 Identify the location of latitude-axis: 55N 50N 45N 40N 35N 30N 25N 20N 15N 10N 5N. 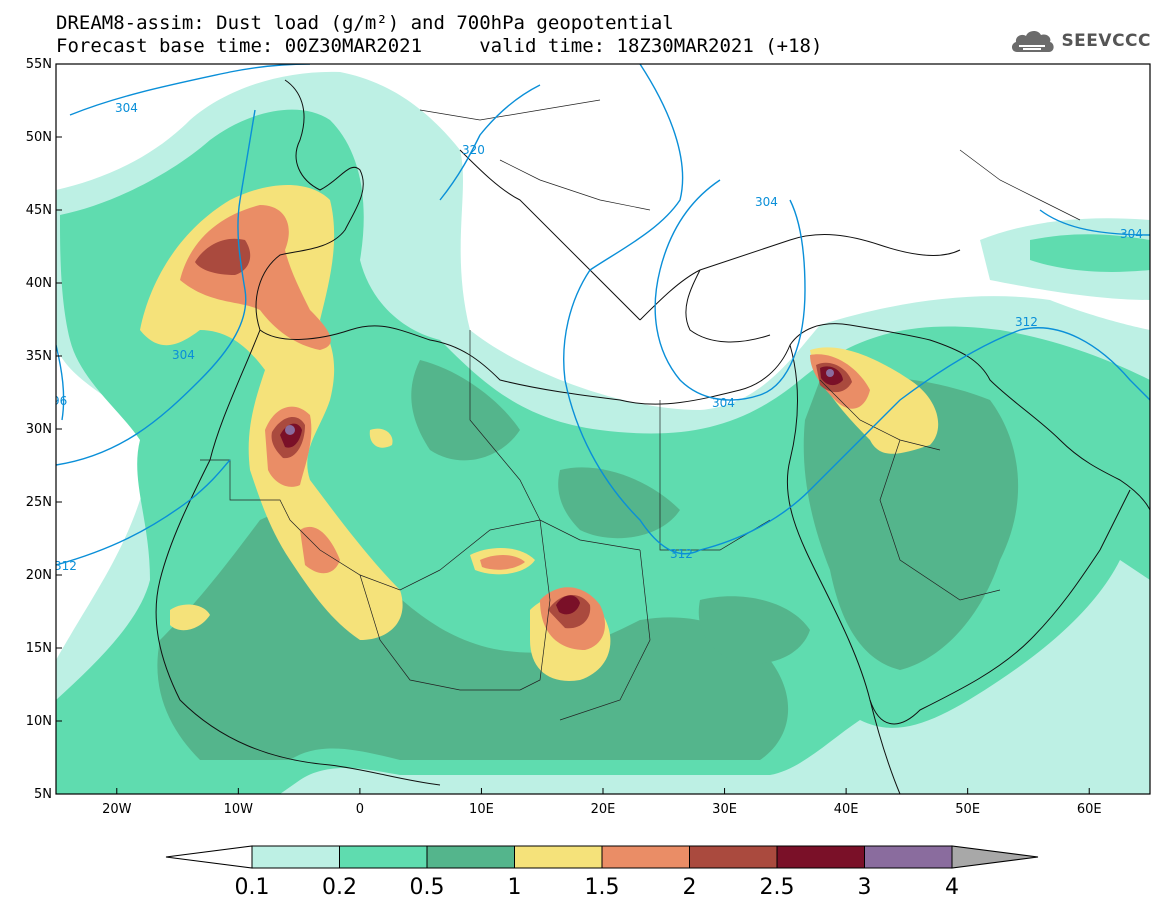
(44, 429).